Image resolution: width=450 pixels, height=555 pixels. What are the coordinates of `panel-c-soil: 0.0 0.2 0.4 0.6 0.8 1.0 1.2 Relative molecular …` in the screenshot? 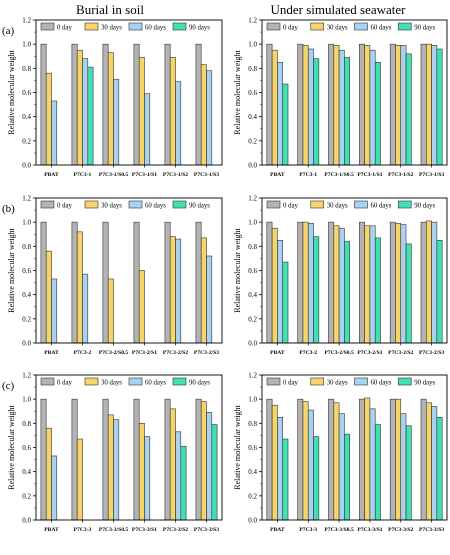 It's located at (115, 452).